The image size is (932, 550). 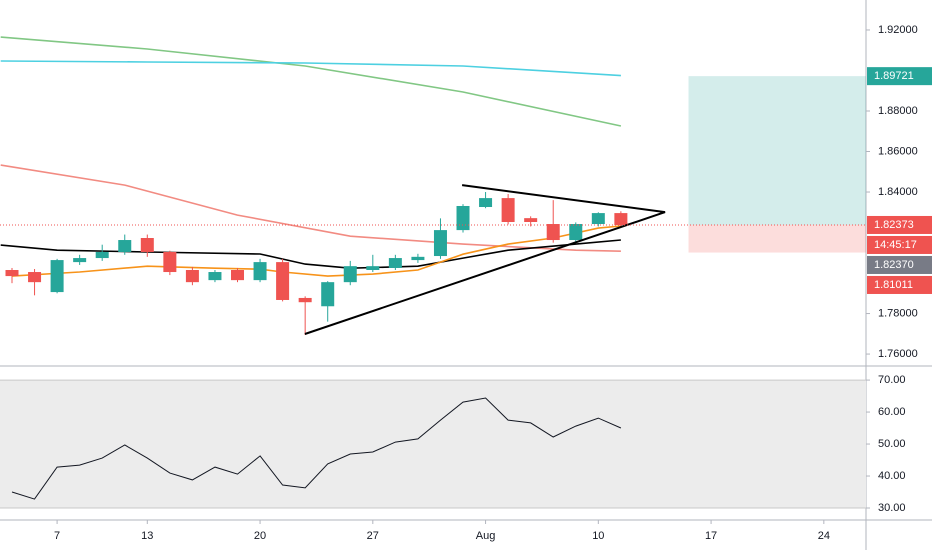 I want to click on x-tick-label: 20, so click(x=260, y=536).